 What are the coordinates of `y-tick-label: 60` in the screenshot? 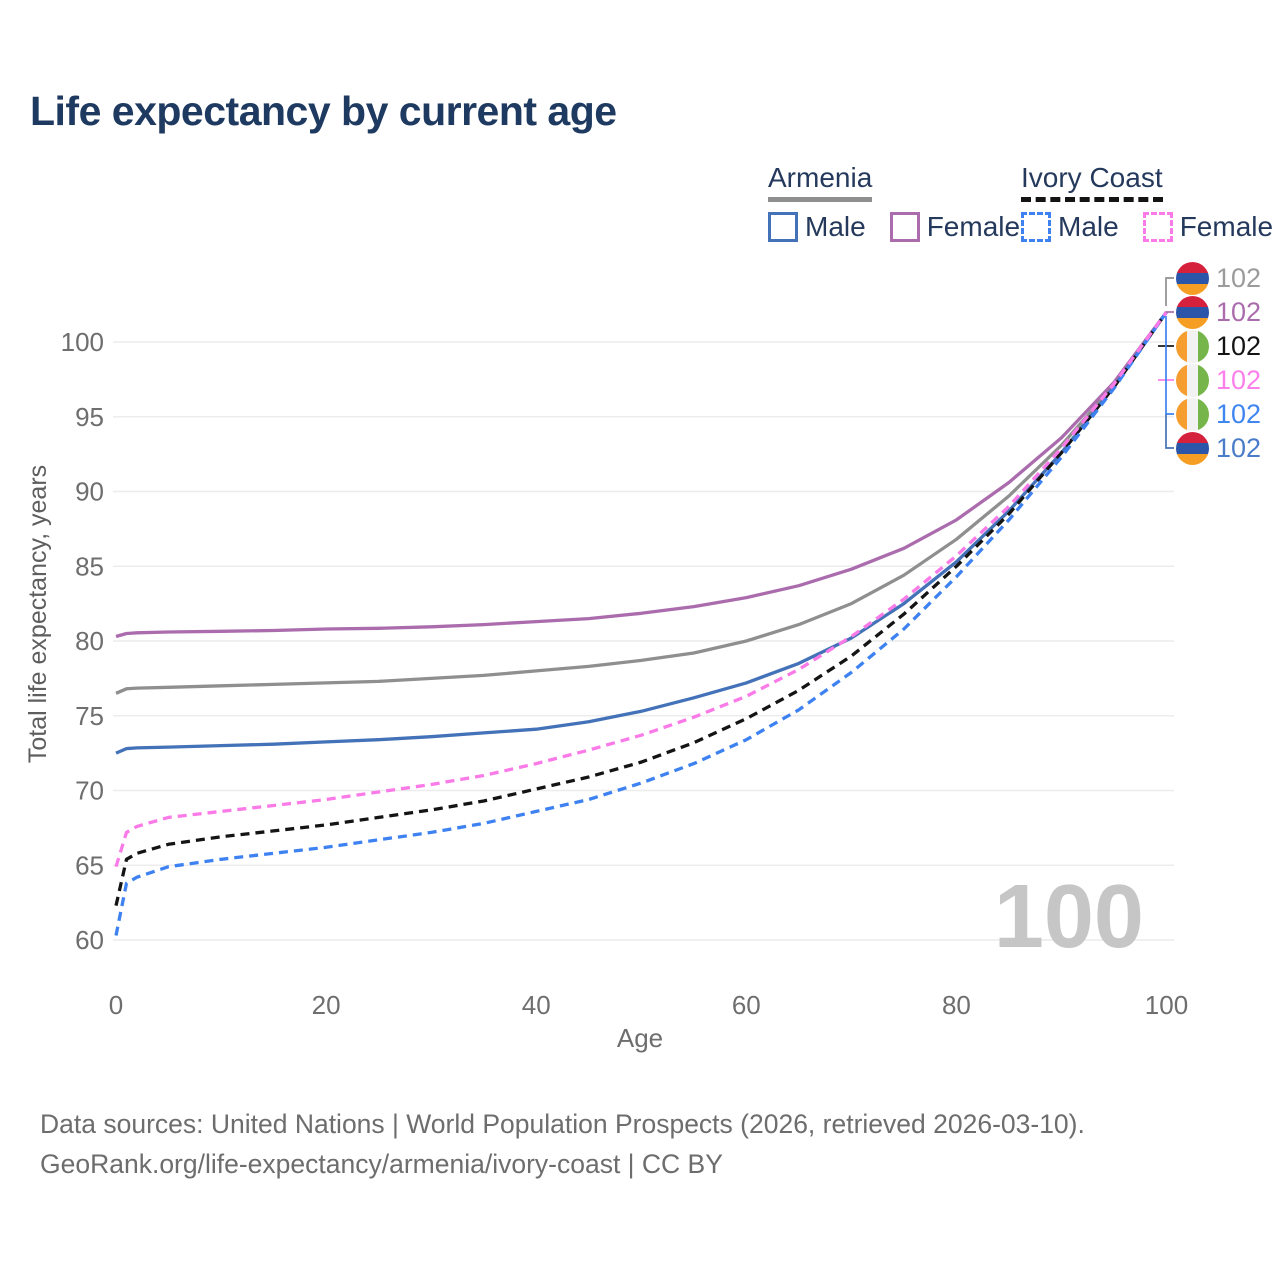 It's located at (89, 940).